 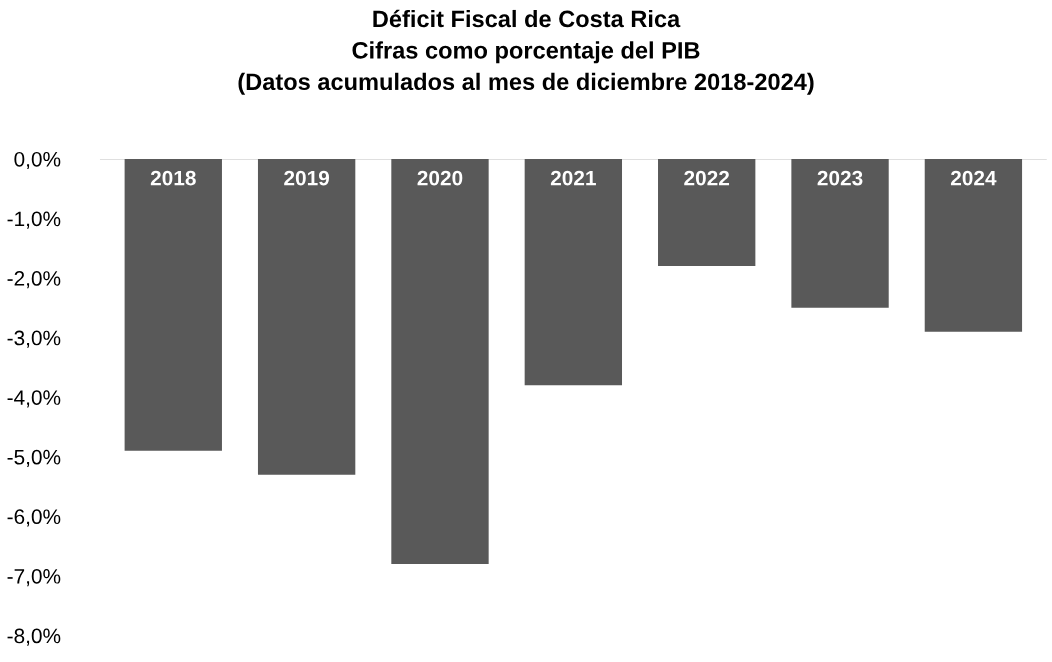 I want to click on x-tick-label: 2021, so click(x=573, y=178).